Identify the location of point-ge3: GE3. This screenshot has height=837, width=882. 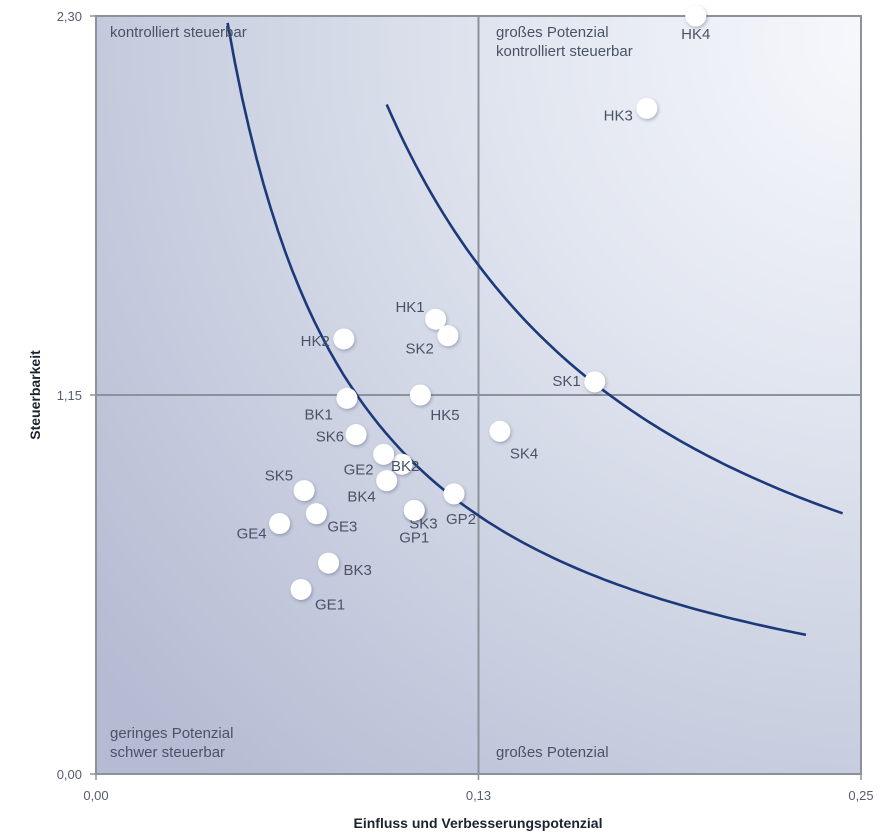
(331, 519).